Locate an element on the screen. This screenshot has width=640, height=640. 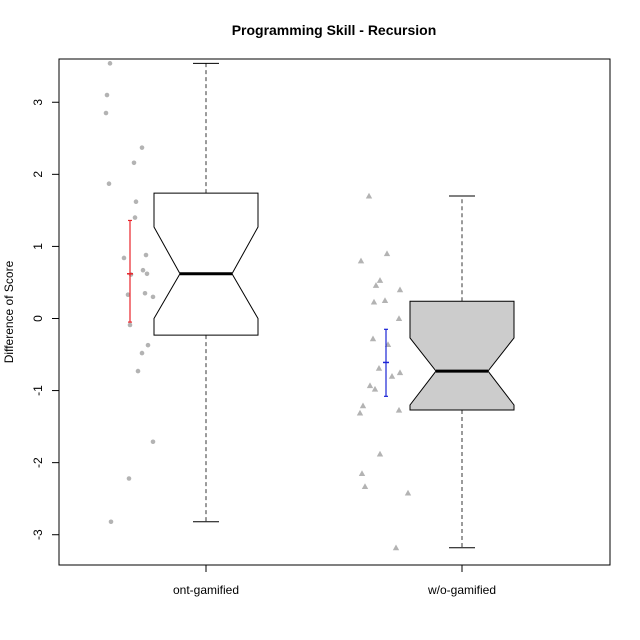
y-tick-label: 0 is located at coordinates (38, 318).